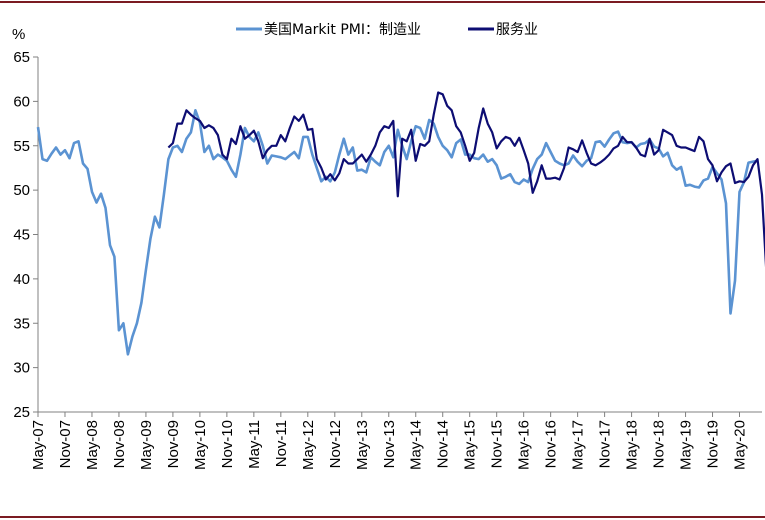 This screenshot has width=765, height=520. What do you see at coordinates (21, 323) in the screenshot?
I see `y-tick-label: 35` at bounding box center [21, 323].